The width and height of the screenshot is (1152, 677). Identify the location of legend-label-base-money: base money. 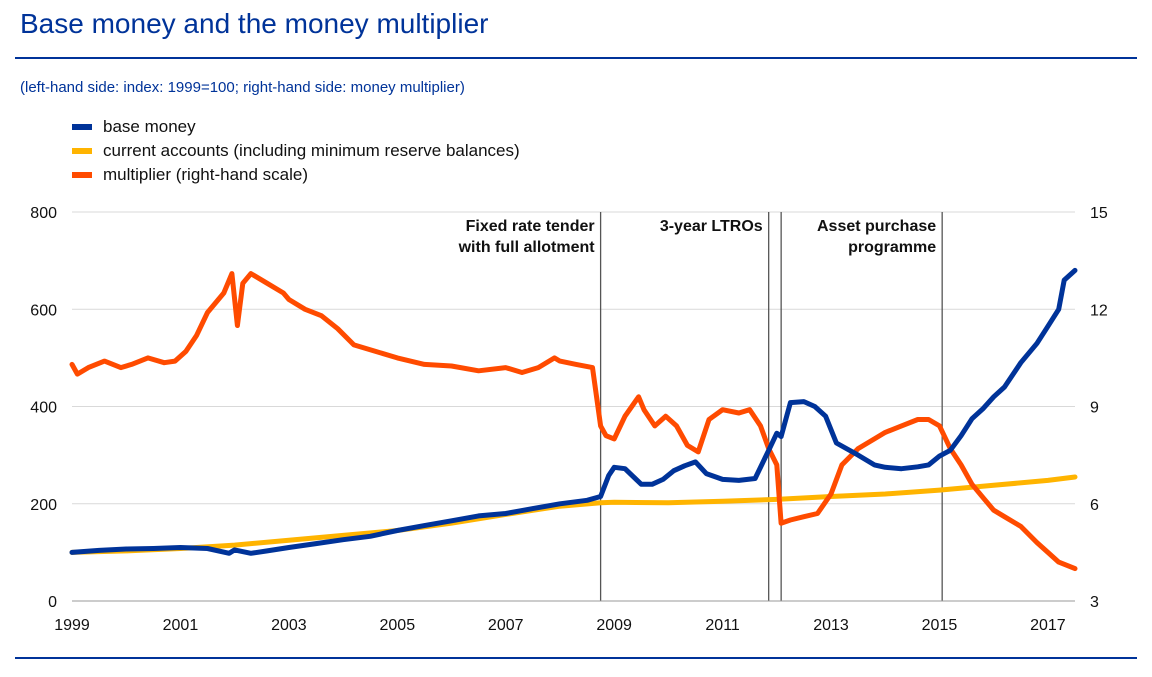
(149, 126).